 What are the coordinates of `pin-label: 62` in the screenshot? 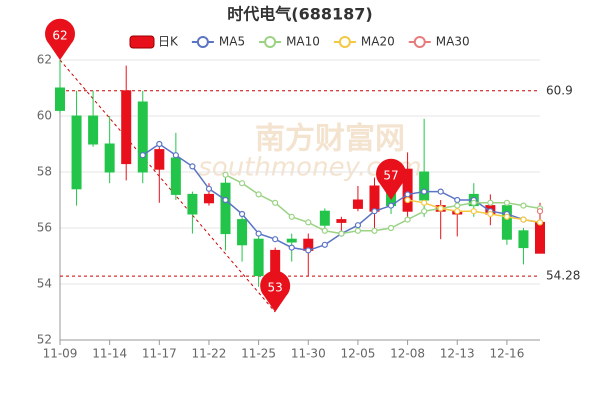 It's located at (59, 36).